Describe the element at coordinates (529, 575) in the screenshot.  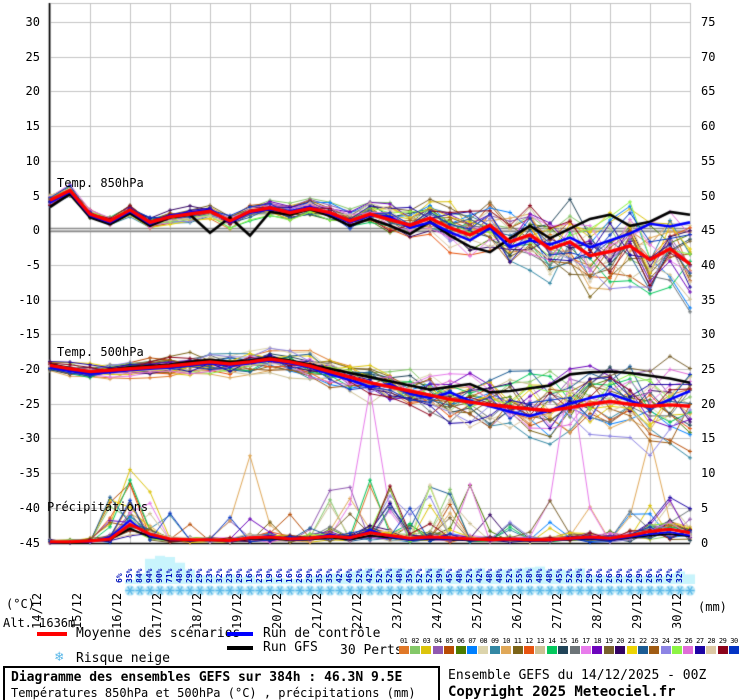
I see `snow-percent-label: 58%` at that location.